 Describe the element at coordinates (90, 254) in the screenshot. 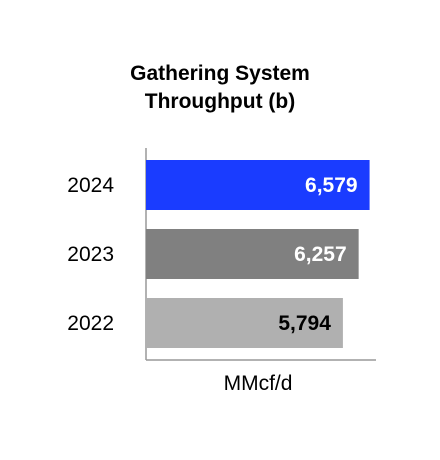

I see `y-tick-label-2023: 2023` at that location.